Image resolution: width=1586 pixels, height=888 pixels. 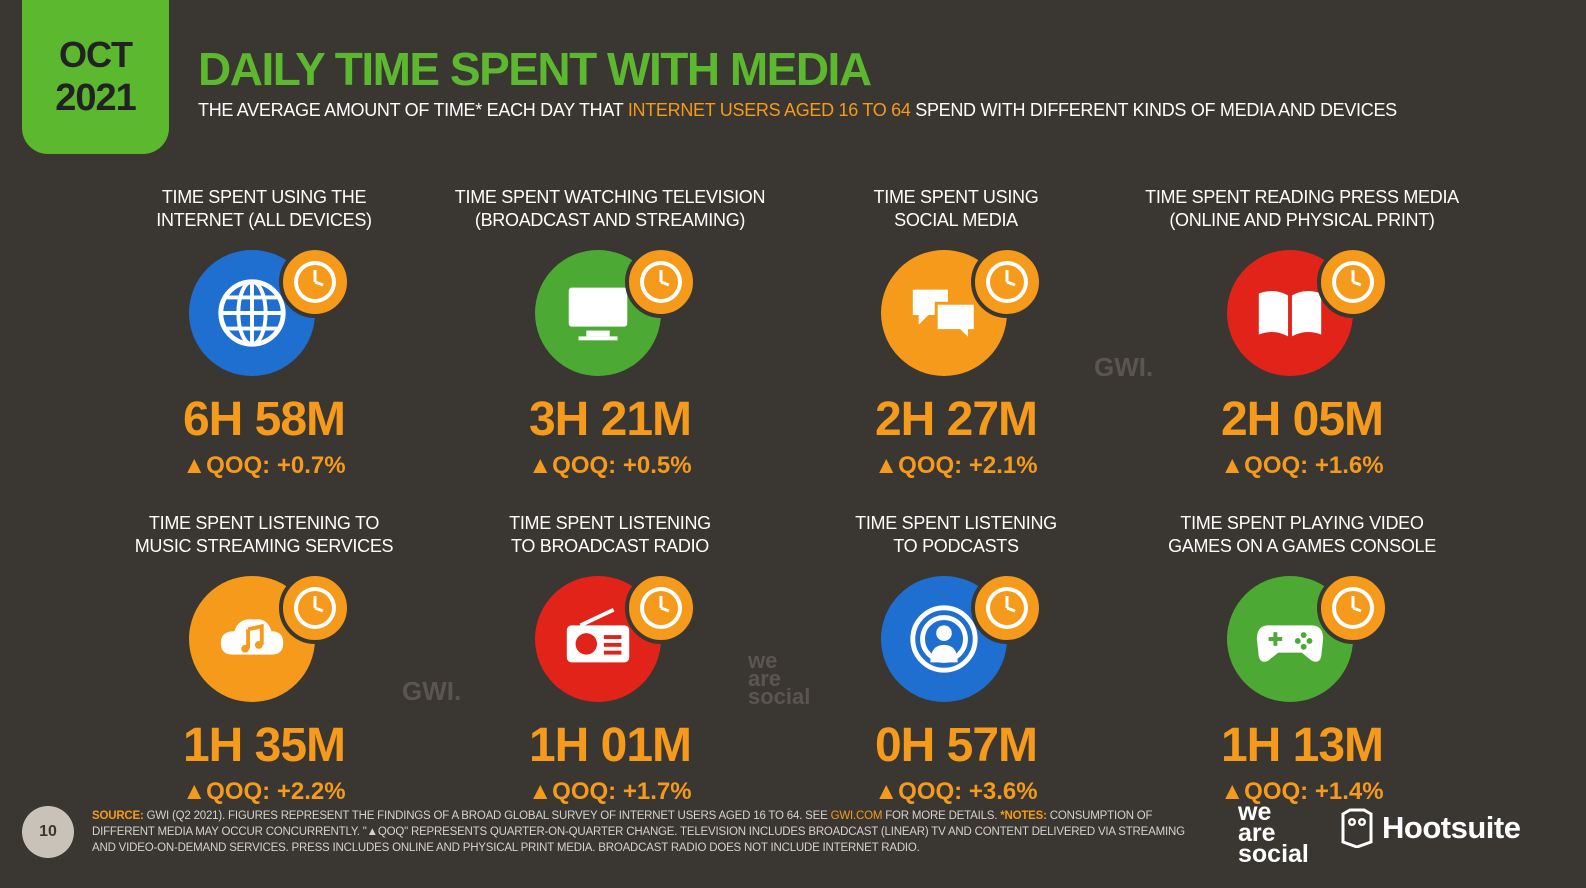 I want to click on page-title: DAILY TIME SPENT WITH MEDIA, so click(x=535, y=69).